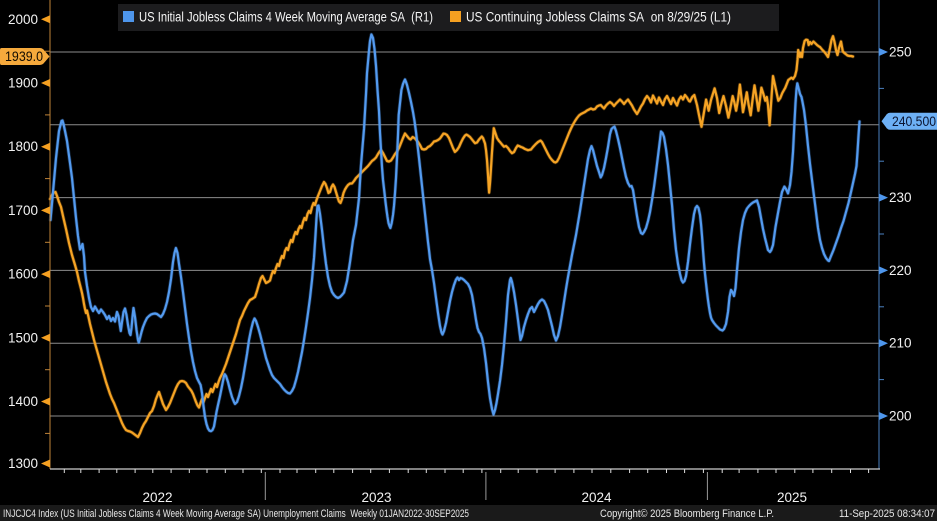 Image resolution: width=937 pixels, height=521 pixels. What do you see at coordinates (792, 497) in the screenshot?
I see `svg-text: 2025` at bounding box center [792, 497].